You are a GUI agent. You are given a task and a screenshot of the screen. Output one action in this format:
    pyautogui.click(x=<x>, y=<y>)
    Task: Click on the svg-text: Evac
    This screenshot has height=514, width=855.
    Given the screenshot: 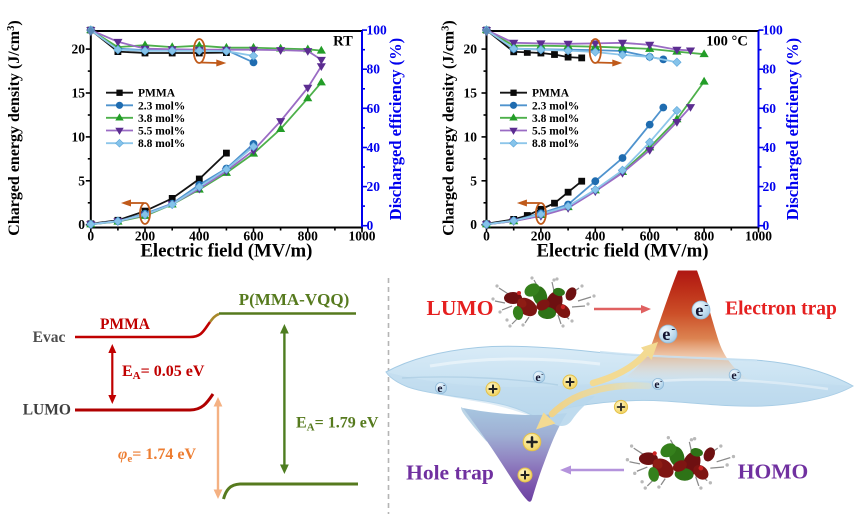 What is the action you would take?
    pyautogui.click(x=49, y=337)
    